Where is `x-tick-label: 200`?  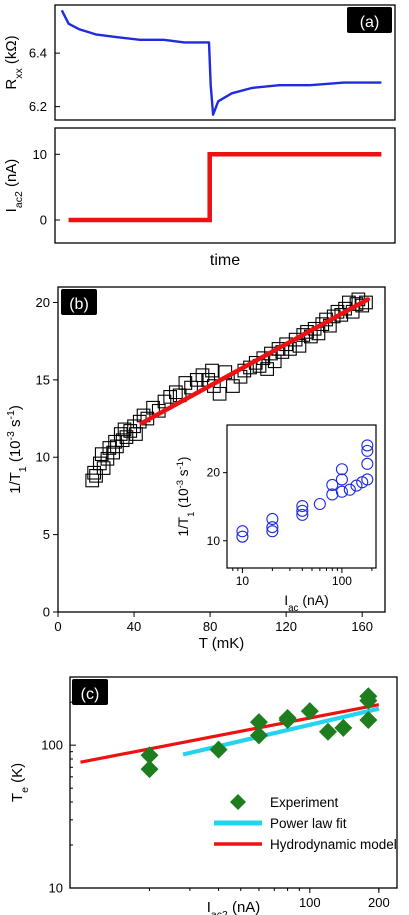 x-tick-label: 200 is located at coordinates (379, 902).